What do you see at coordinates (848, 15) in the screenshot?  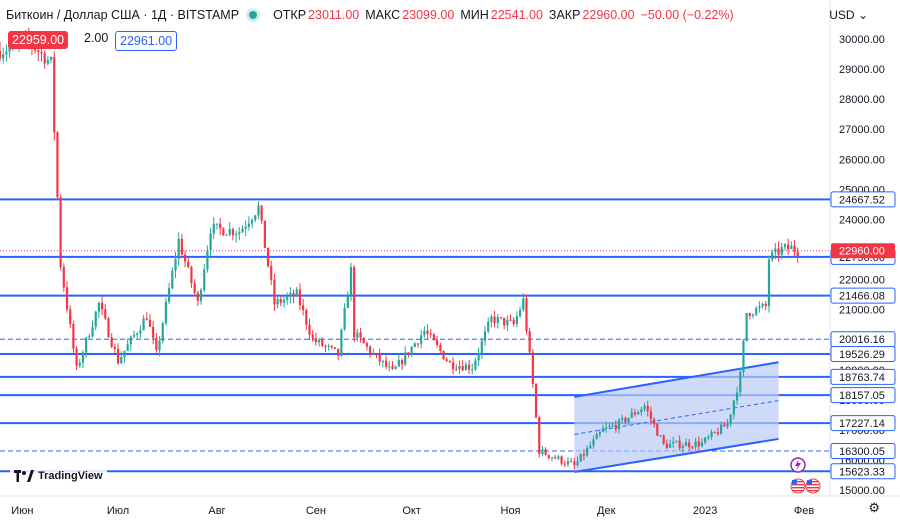 I see `currency-selector: USD ⌄` at bounding box center [848, 15].